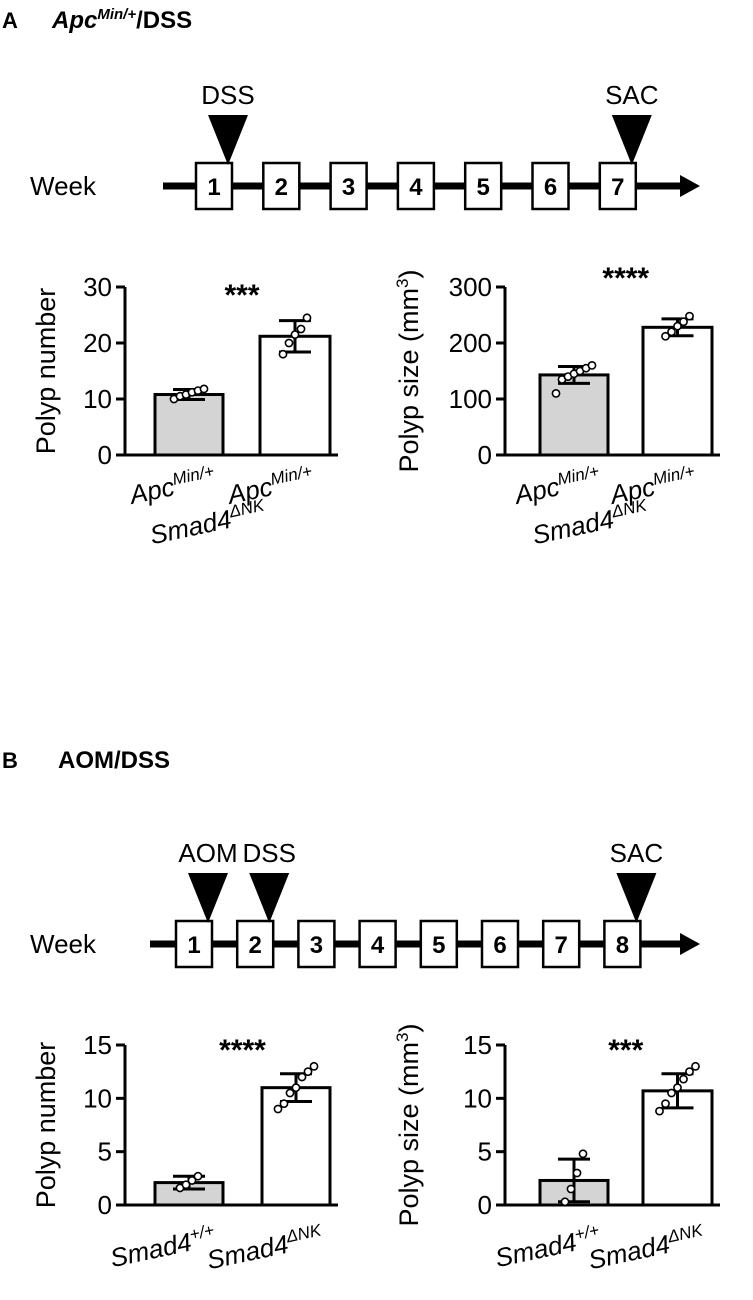 This screenshot has width=753, height=1300. What do you see at coordinates (402, 1037) in the screenshot?
I see `y-axis-label-sup: 3` at bounding box center [402, 1037].